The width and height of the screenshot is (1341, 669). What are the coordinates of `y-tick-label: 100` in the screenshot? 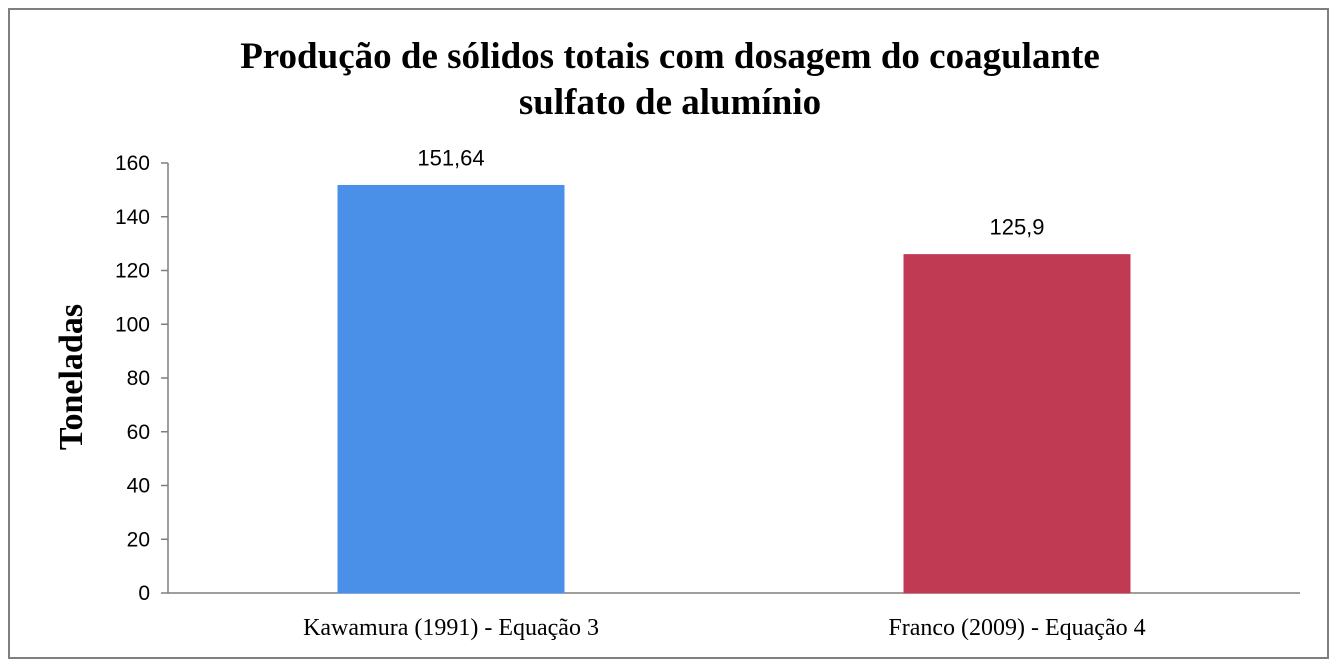 It's located at (132, 324).